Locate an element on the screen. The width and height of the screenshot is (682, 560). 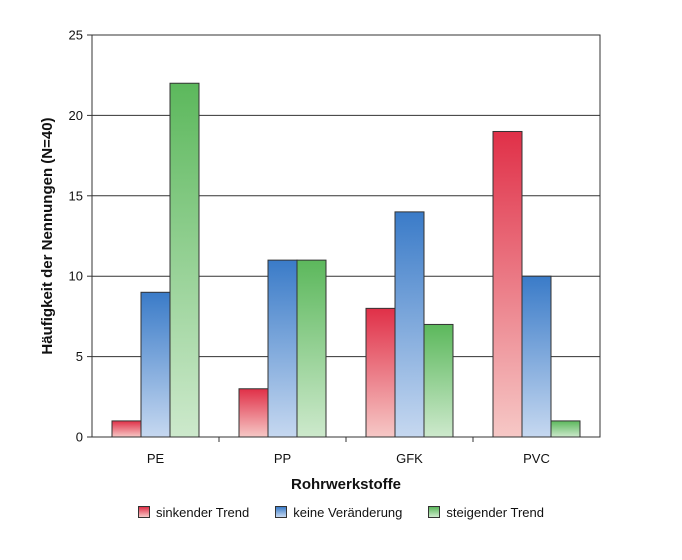
y-axis-ticks: 0 5 10 15 20 25 is located at coordinates (80, 236).